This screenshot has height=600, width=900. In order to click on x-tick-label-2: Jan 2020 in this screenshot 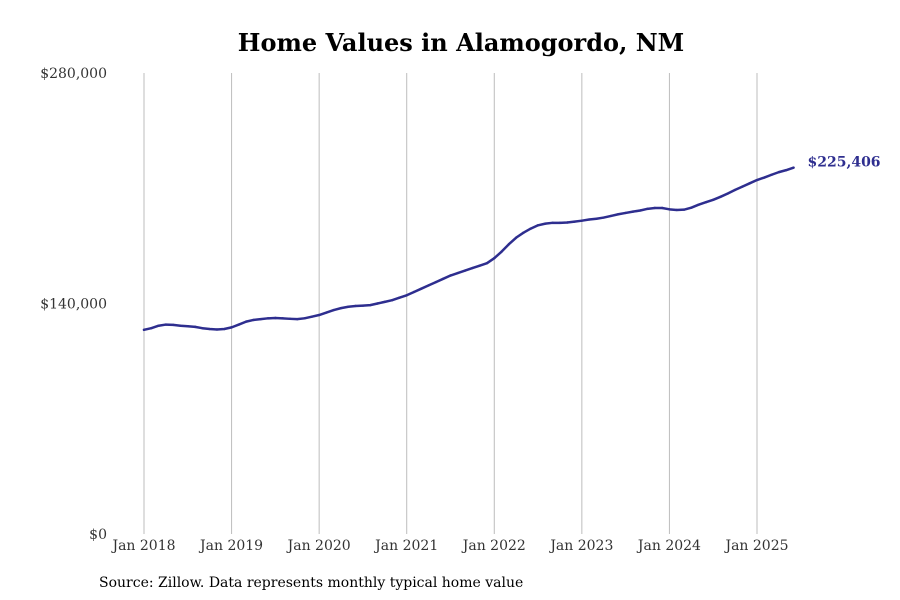, I will do `click(318, 546)`.